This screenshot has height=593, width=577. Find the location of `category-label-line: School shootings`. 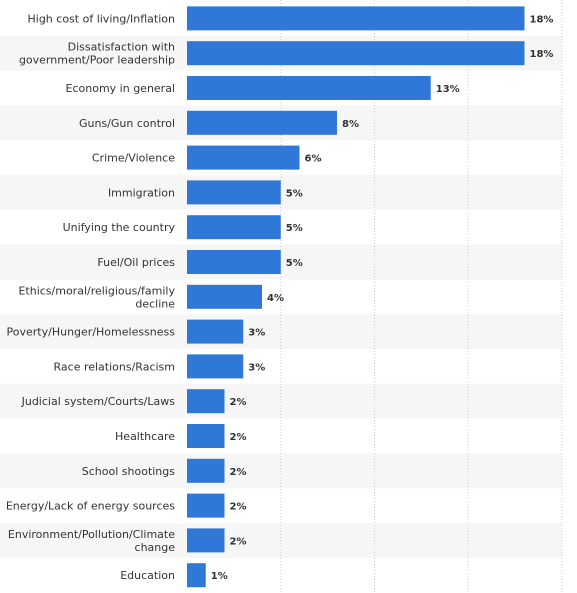

category-label-line: School shootings is located at coordinates (129, 471).